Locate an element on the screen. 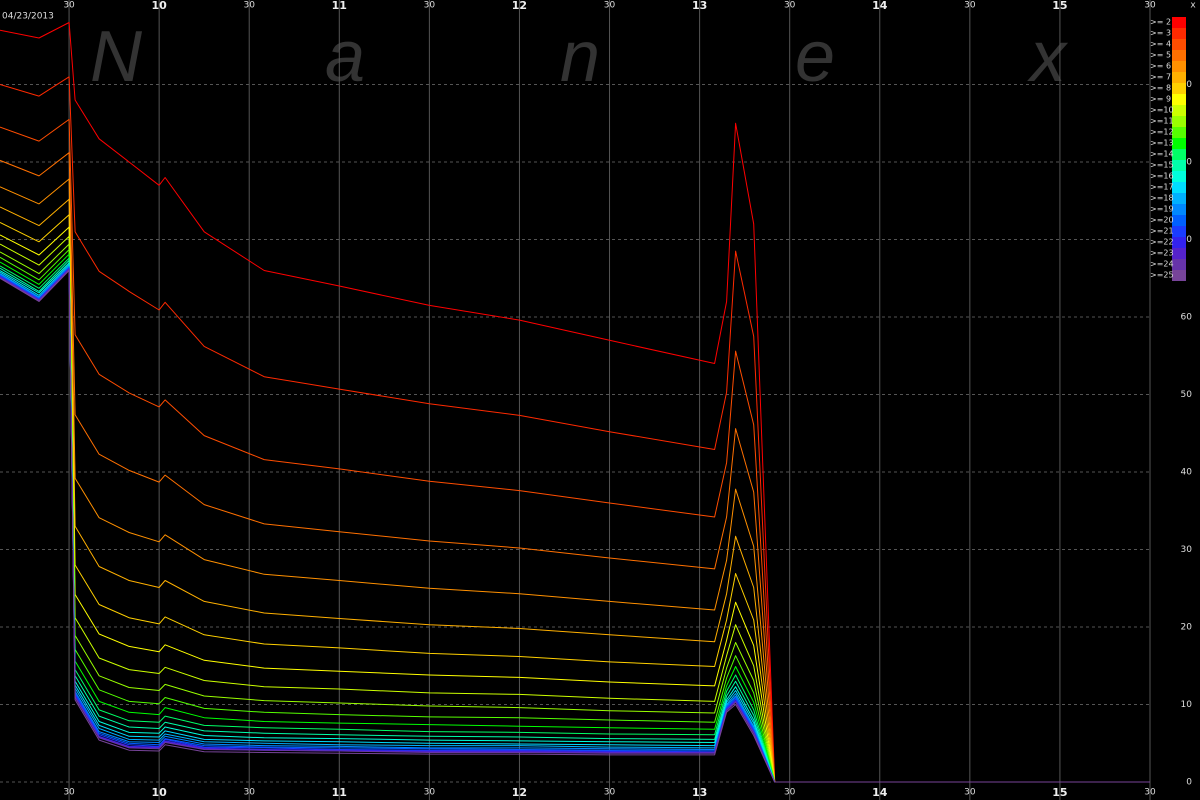 The height and width of the screenshot is (800, 1200). legend-label: >=19 is located at coordinates (1162, 209).